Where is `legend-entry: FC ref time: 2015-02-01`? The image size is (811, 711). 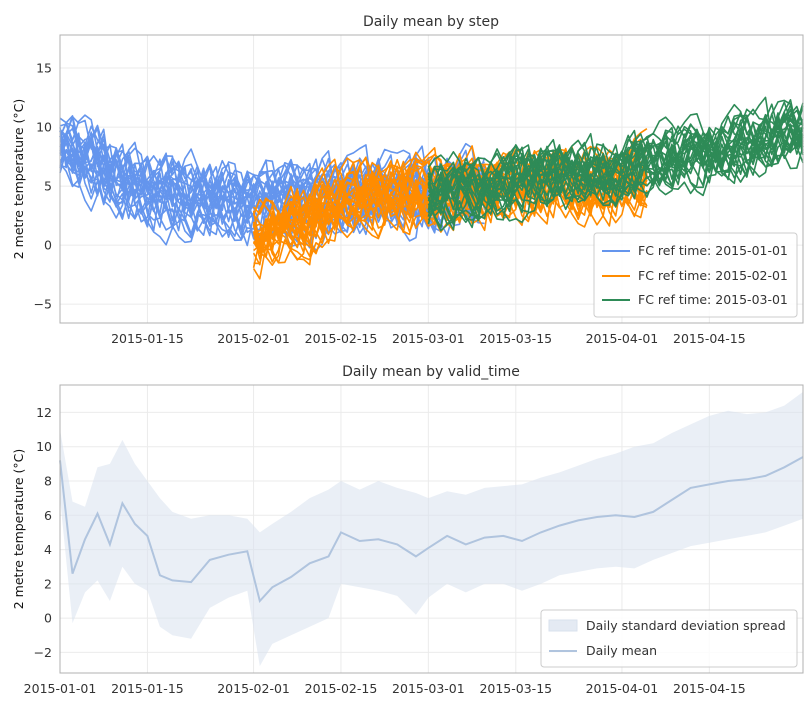 legend-entry: FC ref time: 2015-02-01 is located at coordinates (713, 275).